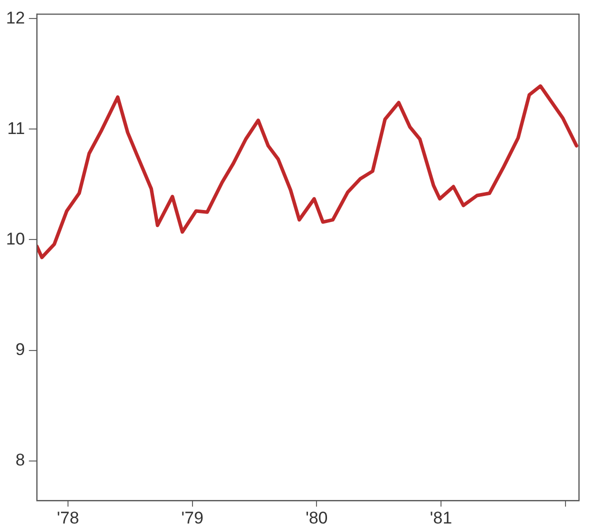 This screenshot has width=597, height=531. I want to click on x-tick-label: '78, so click(68, 518).